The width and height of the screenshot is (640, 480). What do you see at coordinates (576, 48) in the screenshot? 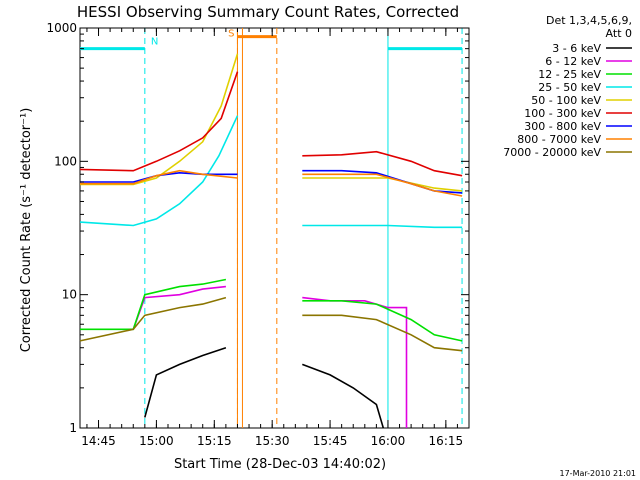
I see `legend-label: 3 - 6 keV` at bounding box center [576, 48].